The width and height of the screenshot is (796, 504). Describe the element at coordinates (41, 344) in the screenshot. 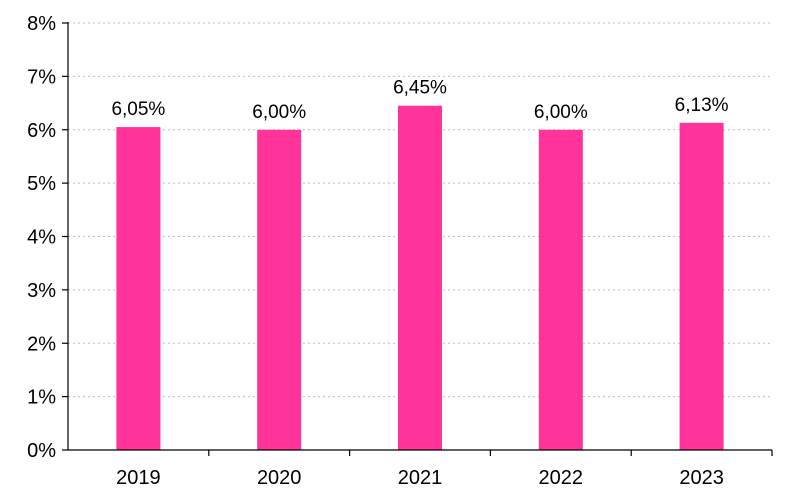

I see `y-tick-label: 2%` at that location.